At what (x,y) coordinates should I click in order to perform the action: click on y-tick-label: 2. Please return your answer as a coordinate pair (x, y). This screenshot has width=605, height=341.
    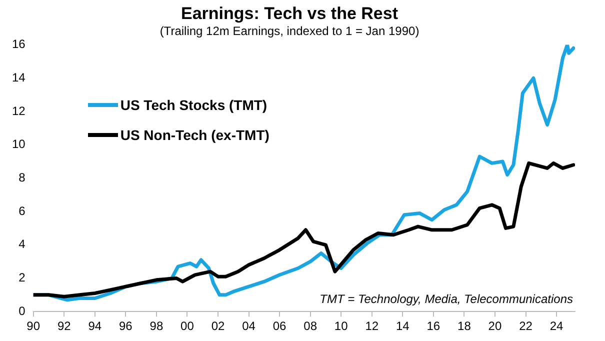
    Looking at the image, I should click on (22, 277).